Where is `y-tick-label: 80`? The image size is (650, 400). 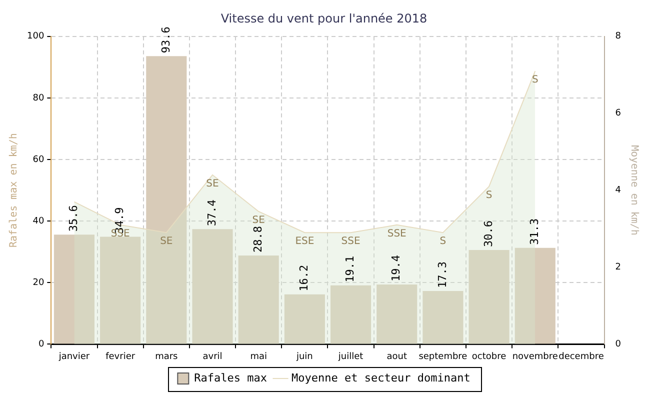
y-tick-label: 80 is located at coordinates (38, 98).